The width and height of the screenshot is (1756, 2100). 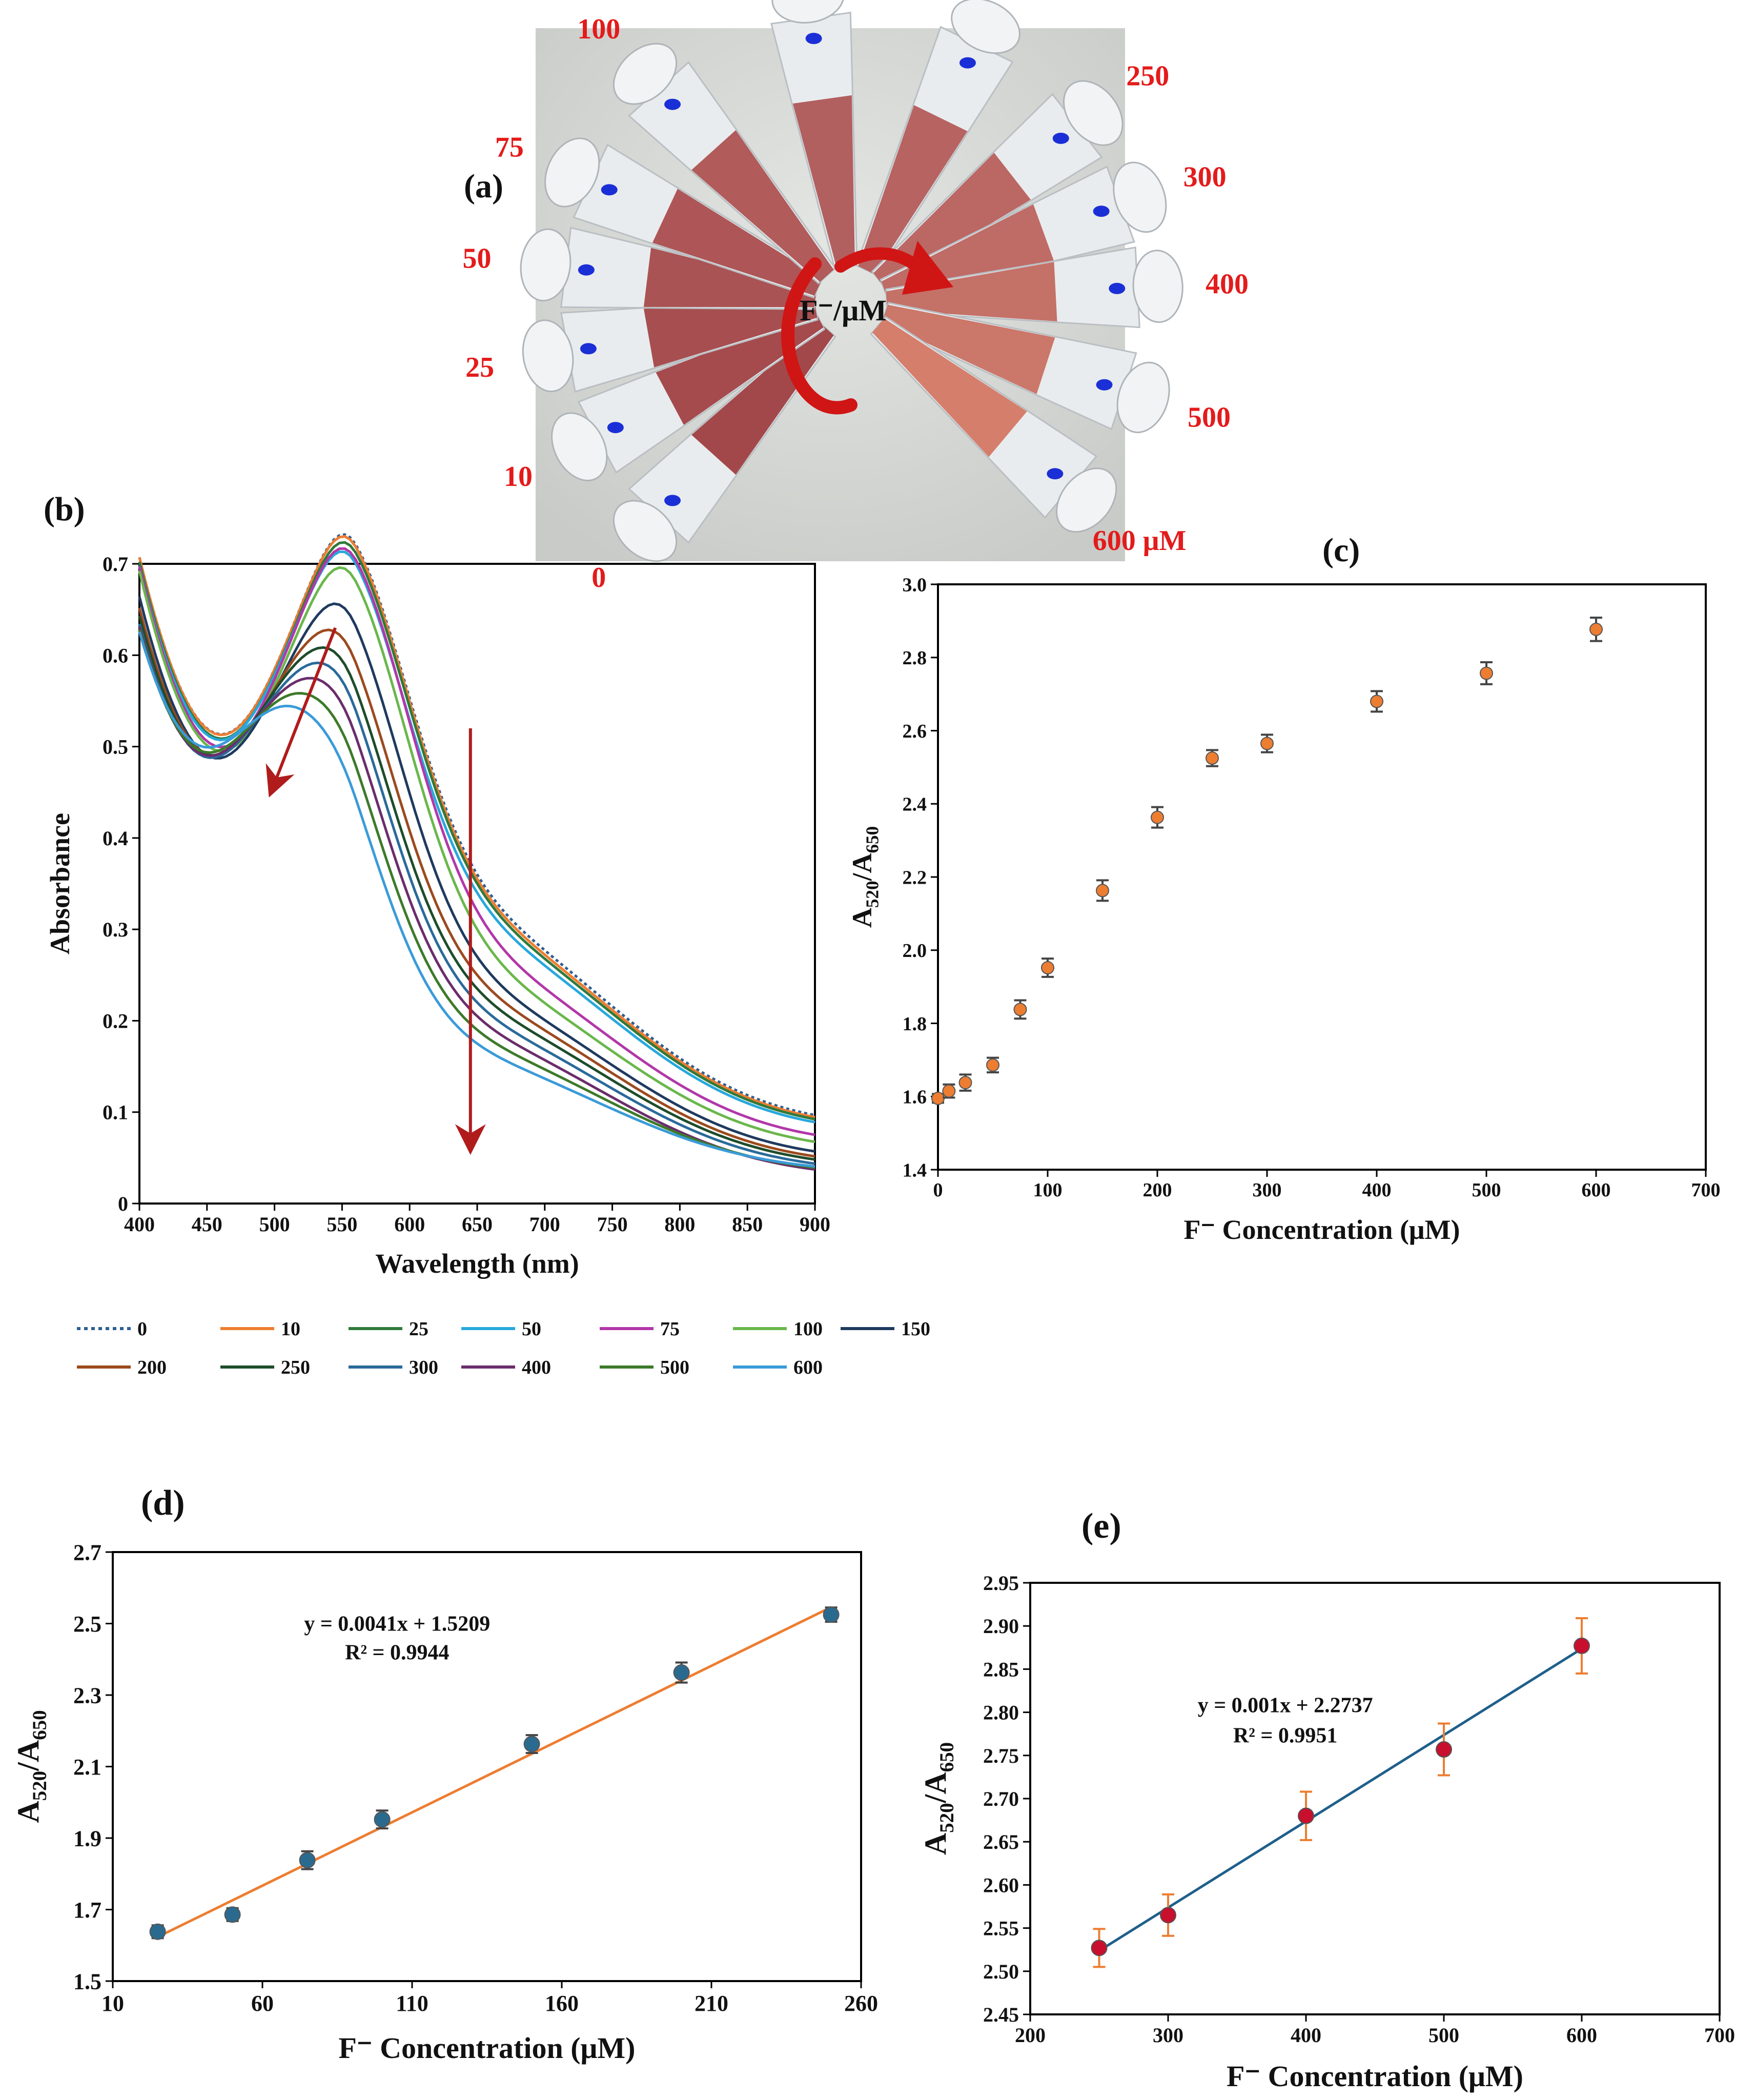 I want to click on y-tick-label: 1.4, so click(x=915, y=1170).